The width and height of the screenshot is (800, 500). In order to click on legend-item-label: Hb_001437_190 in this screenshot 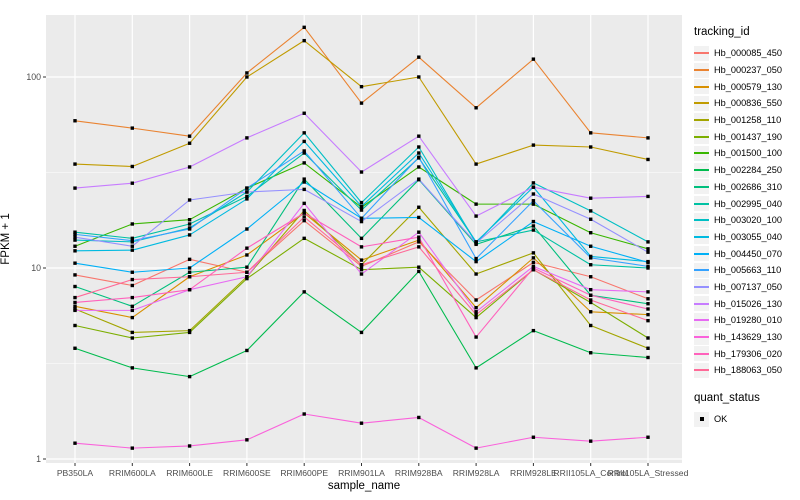, I will do `click(748, 136)`.